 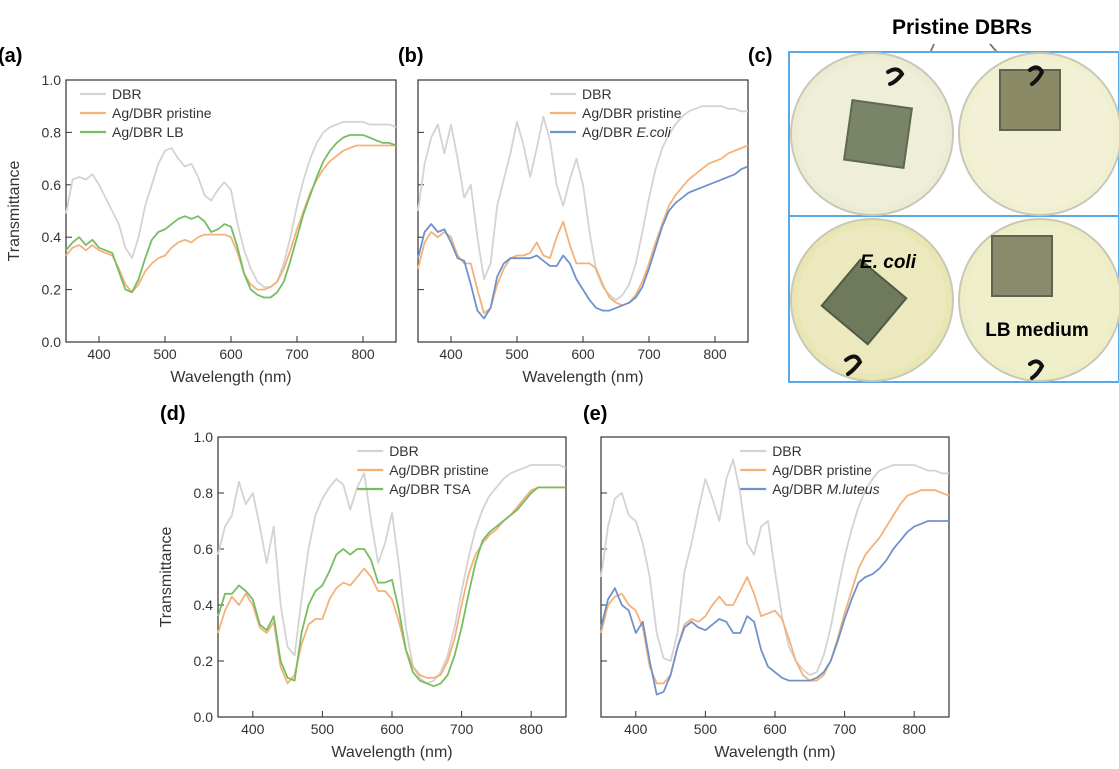 What do you see at coordinates (895, 76) in the screenshot?
I see `handwritten-mark-top-left` at bounding box center [895, 76].